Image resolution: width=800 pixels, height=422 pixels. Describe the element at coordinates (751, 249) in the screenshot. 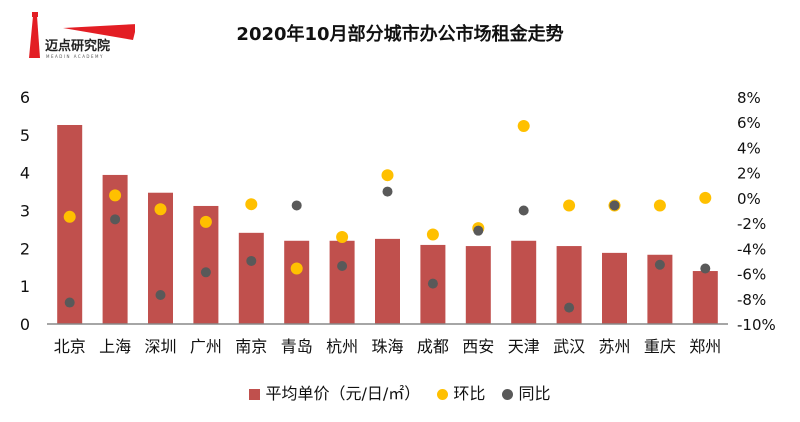

I see `right-tick-label: -4%` at that location.